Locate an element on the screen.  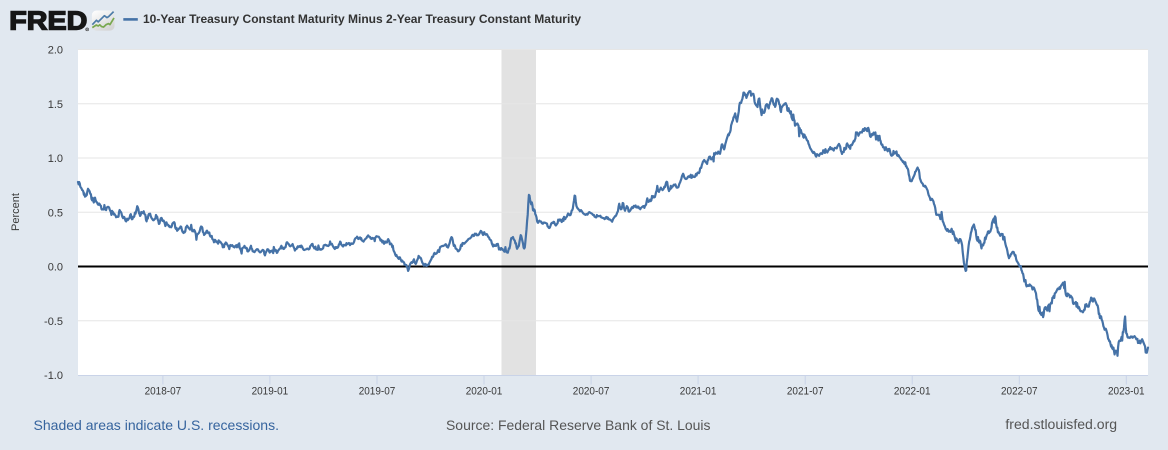
svg-text: 1.0 is located at coordinates (55, 159).